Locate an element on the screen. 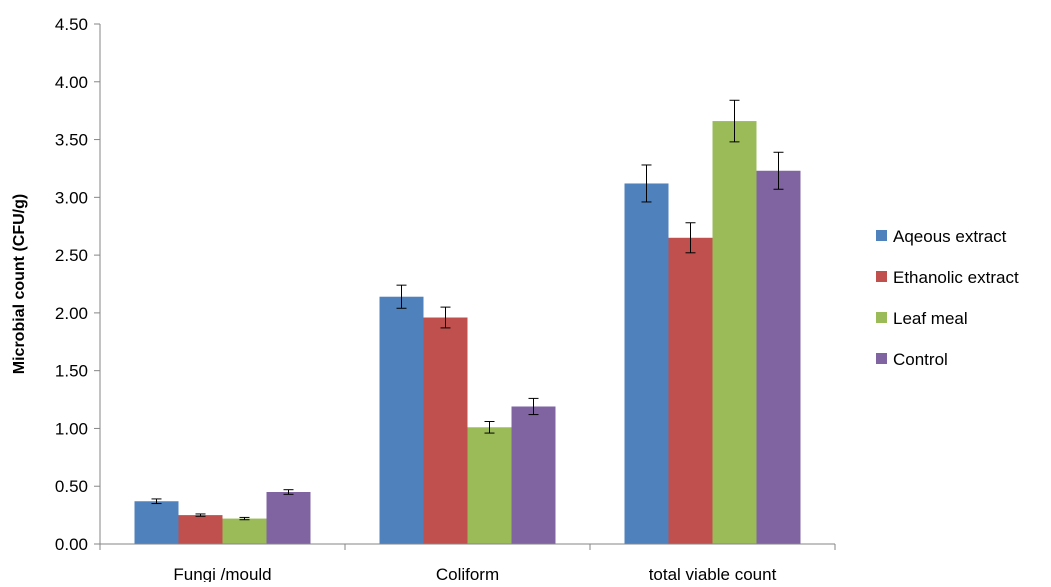  x-category-labels: Fungi /mould Coliform total viable count is located at coordinates (467, 564).